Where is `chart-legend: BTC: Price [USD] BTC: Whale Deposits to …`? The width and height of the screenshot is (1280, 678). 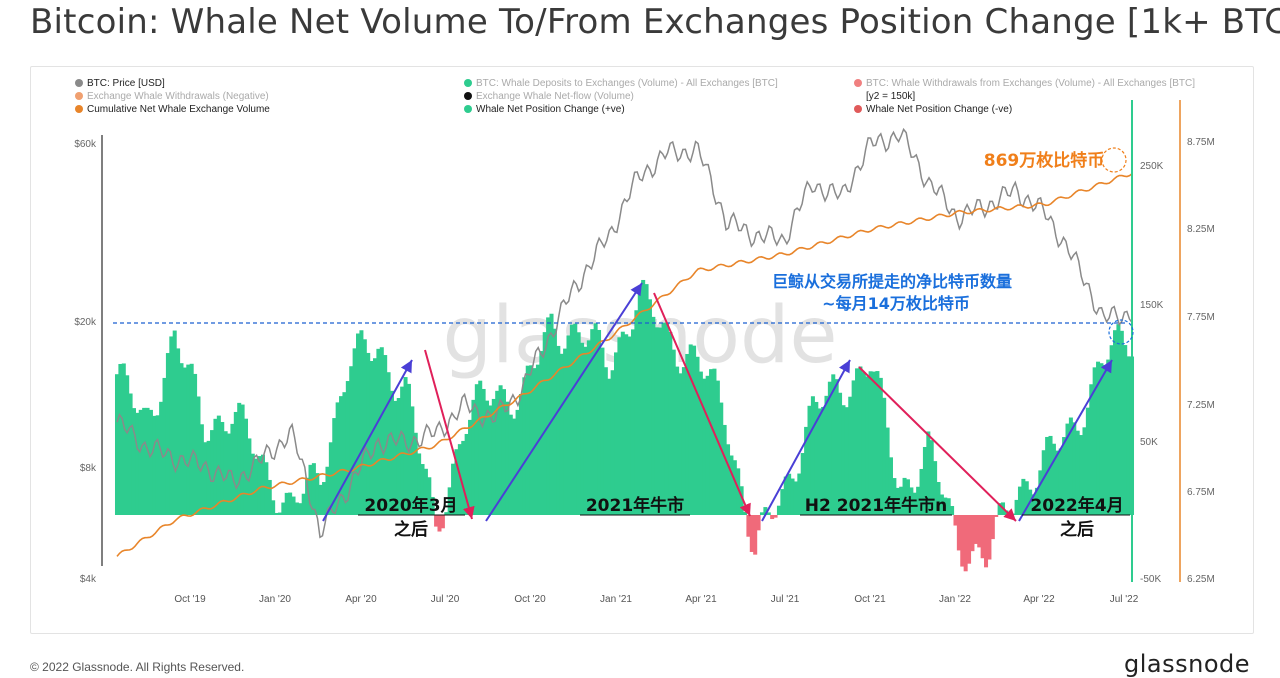 chart-legend: BTC: Price [USD] BTC: Whale Deposits to … is located at coordinates (642, 97).